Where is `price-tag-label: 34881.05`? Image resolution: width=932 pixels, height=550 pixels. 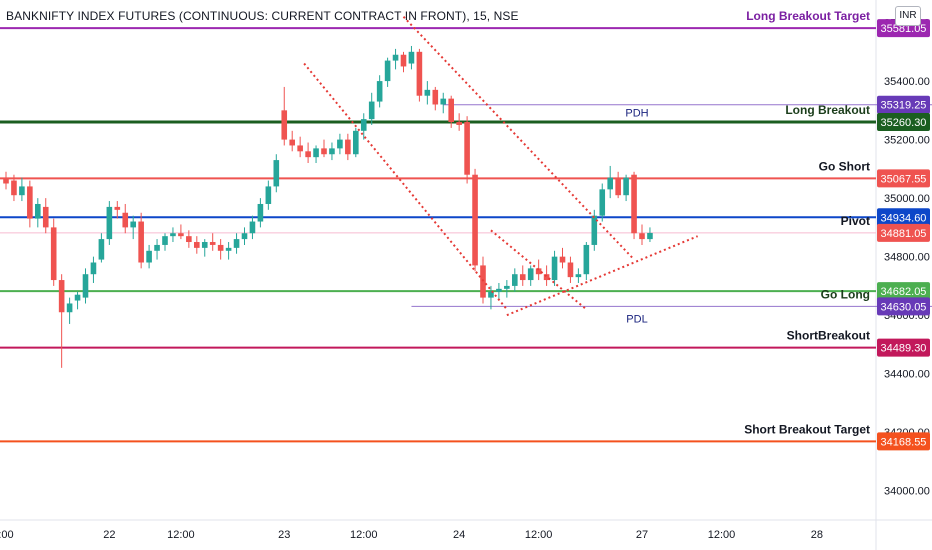 price-tag-label: 34881.05 is located at coordinates (904, 234).